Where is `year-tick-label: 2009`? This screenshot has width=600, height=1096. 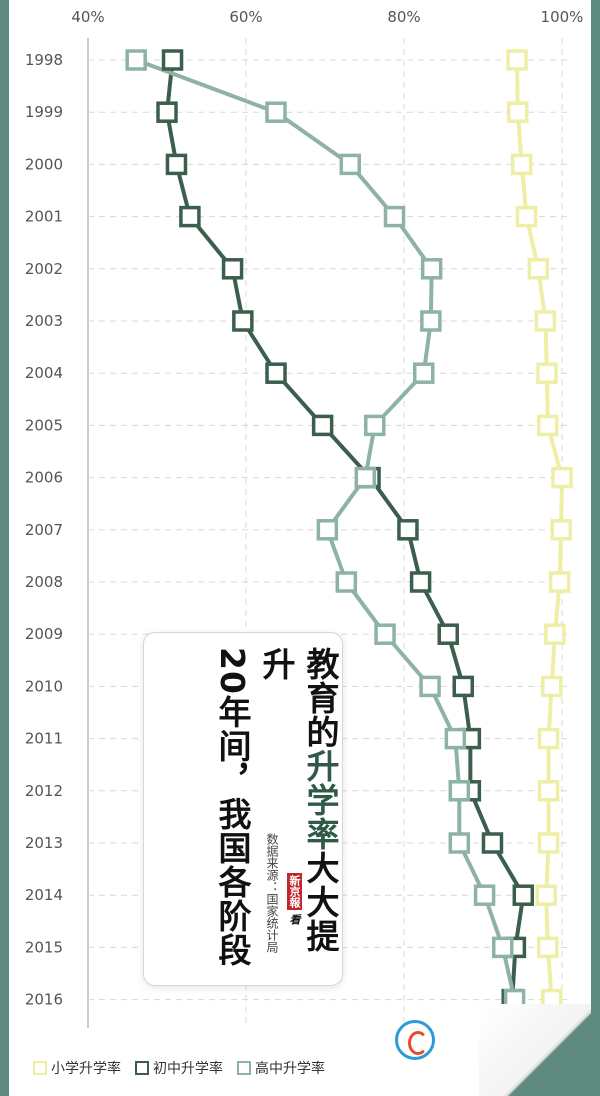
year-tick-label: 2009 is located at coordinates (44, 634).